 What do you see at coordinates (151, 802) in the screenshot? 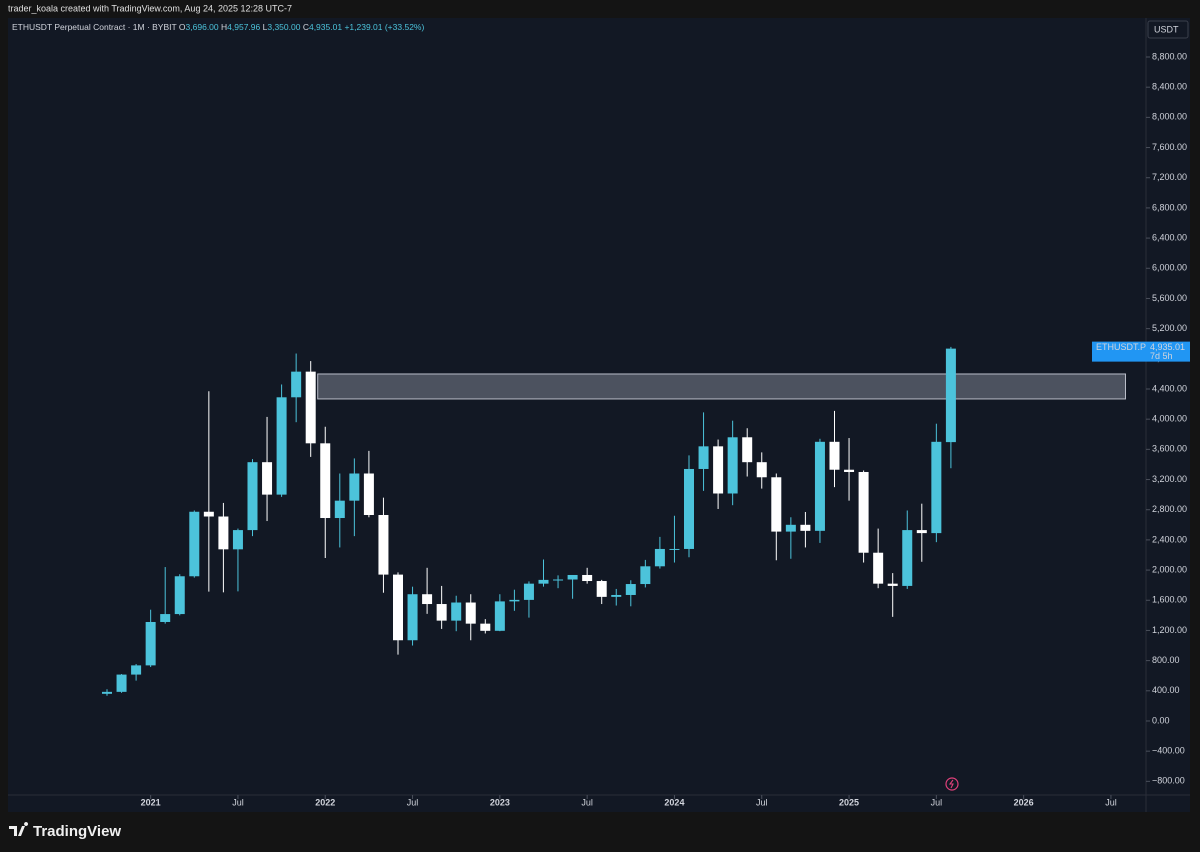
I see `x-tick-label: 2021` at bounding box center [151, 802].